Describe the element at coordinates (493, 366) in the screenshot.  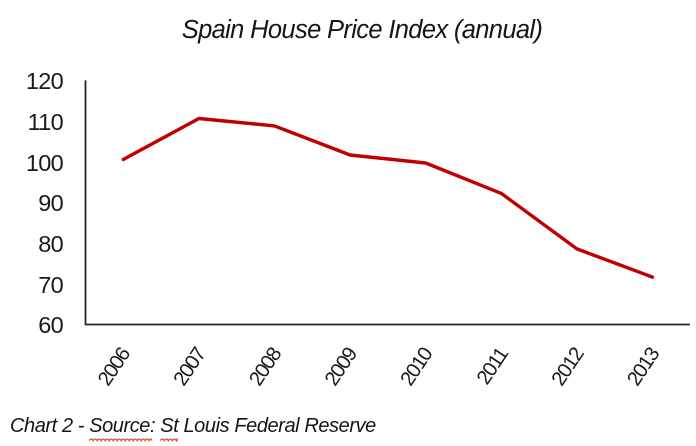
I see `svg-text: 2011` at that location.